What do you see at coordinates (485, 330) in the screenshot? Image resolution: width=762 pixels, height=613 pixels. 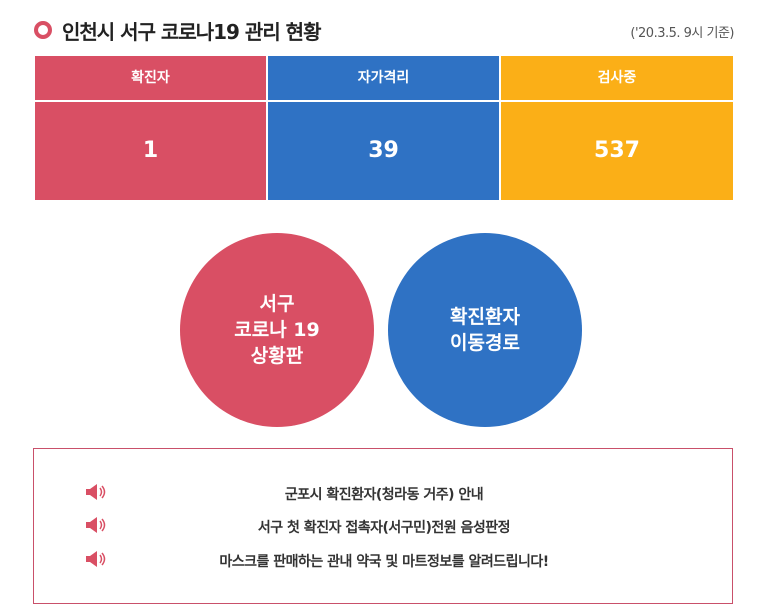 I see `route-button: 확진환자 이동경로` at bounding box center [485, 330].